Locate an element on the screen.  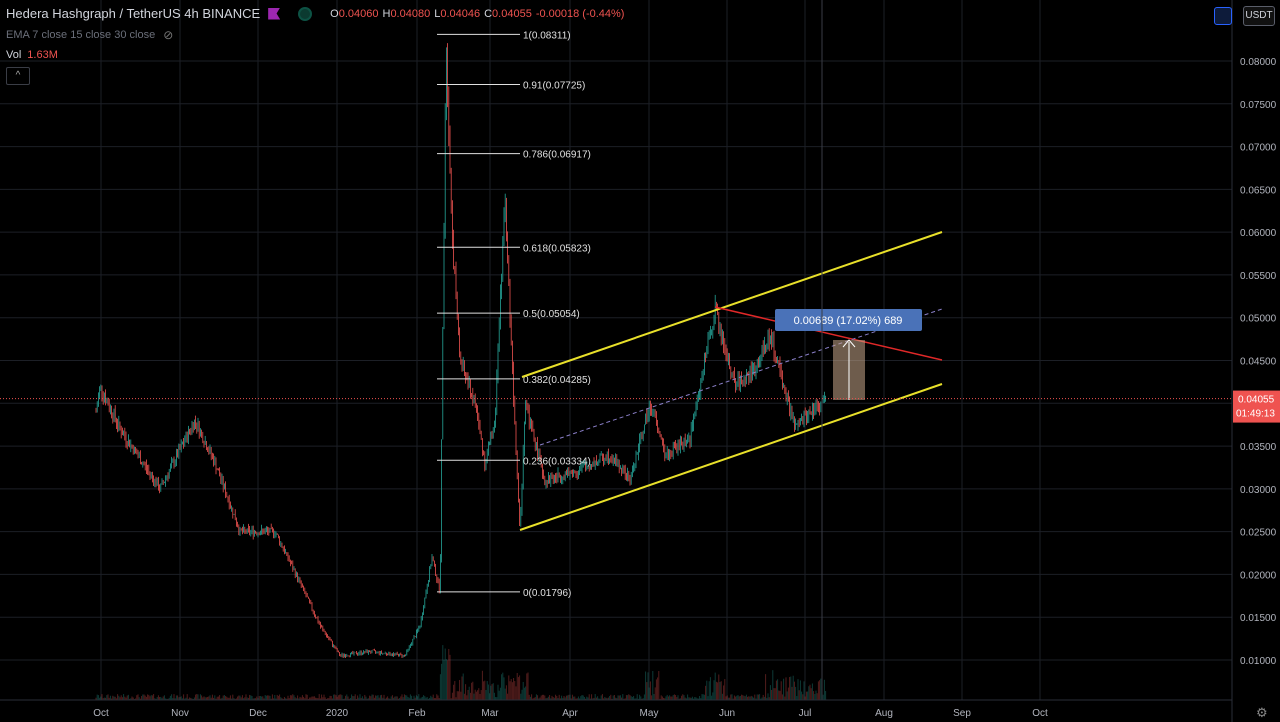
flag-icon is located at coordinates (274, 13).